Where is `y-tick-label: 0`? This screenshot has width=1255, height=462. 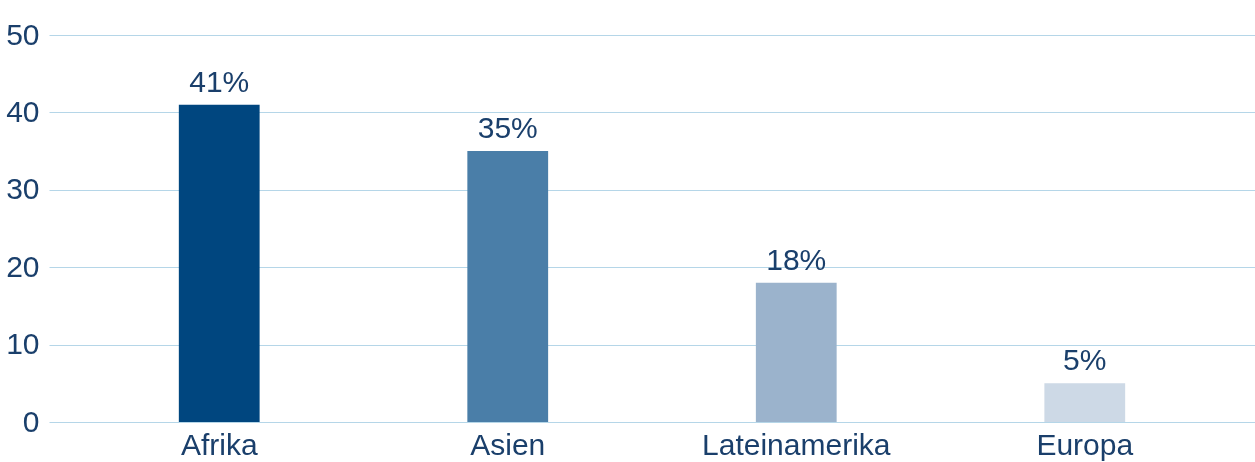 y-tick-label: 0 is located at coordinates (31, 421).